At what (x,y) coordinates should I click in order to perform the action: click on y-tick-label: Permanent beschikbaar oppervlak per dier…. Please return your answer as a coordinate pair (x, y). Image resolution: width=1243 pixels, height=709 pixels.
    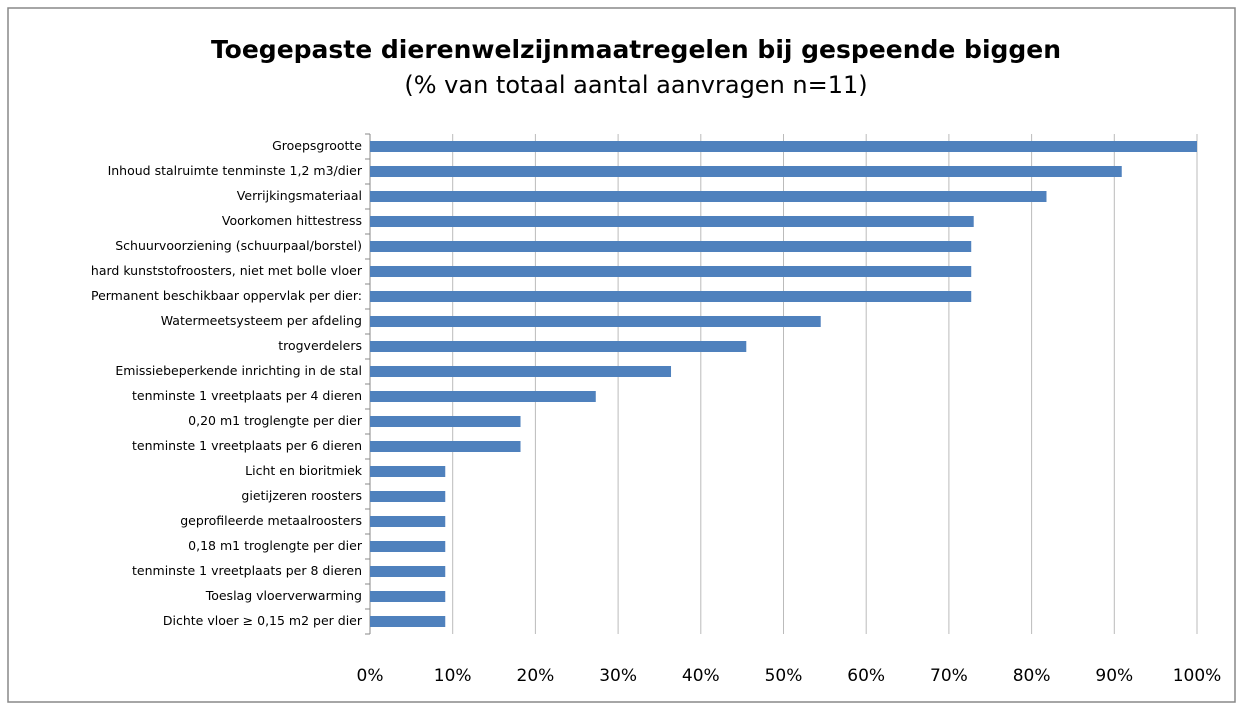
    Looking at the image, I should click on (226, 295).